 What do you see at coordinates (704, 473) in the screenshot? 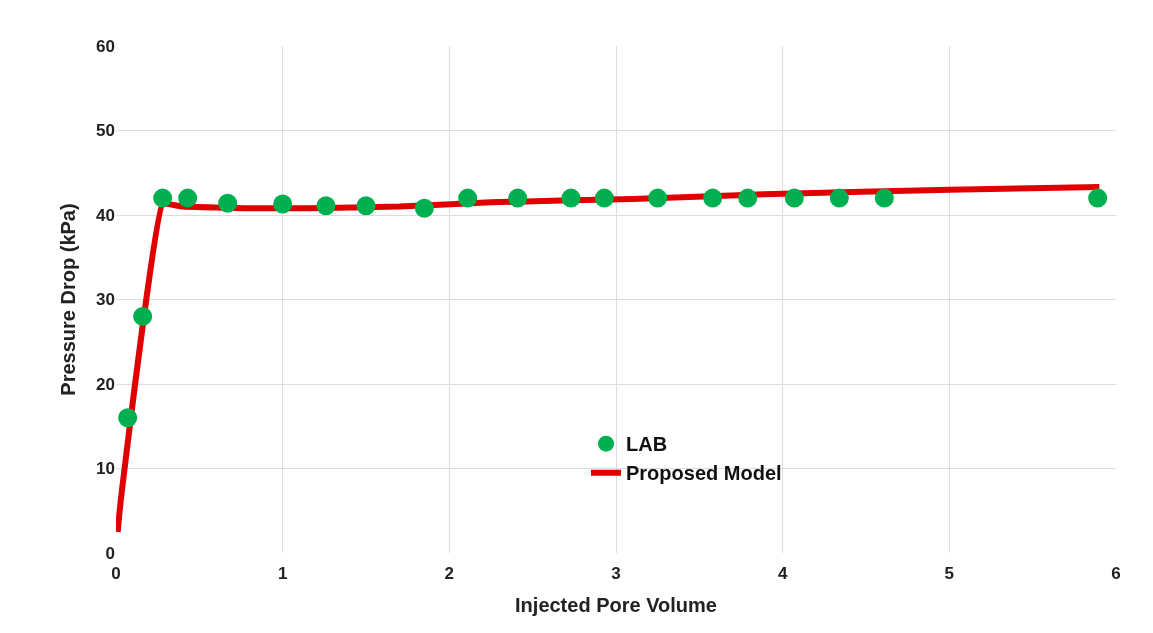
I see `legend-label: Proposed Model` at bounding box center [704, 473].